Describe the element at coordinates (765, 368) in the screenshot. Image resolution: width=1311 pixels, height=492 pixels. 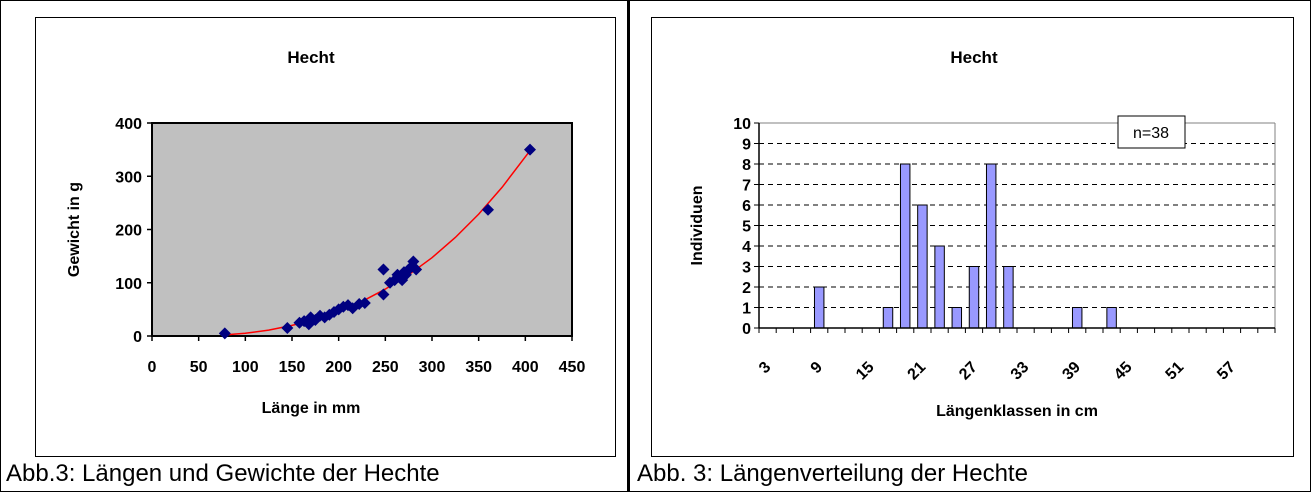
I see `x-tick-label: 3` at that location.